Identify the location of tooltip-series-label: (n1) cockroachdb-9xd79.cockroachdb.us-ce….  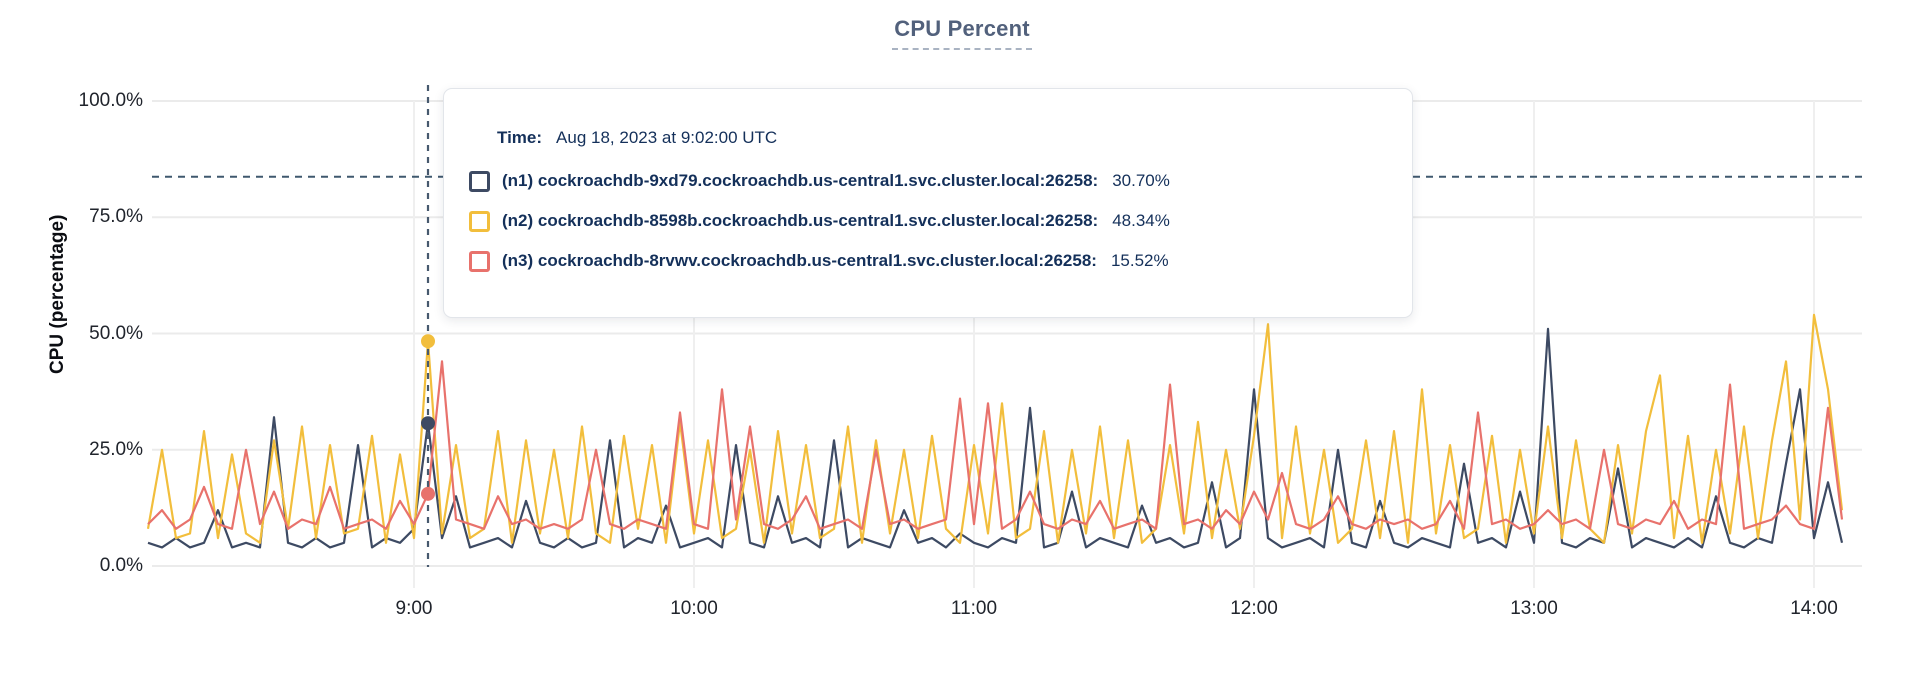
(800, 180).